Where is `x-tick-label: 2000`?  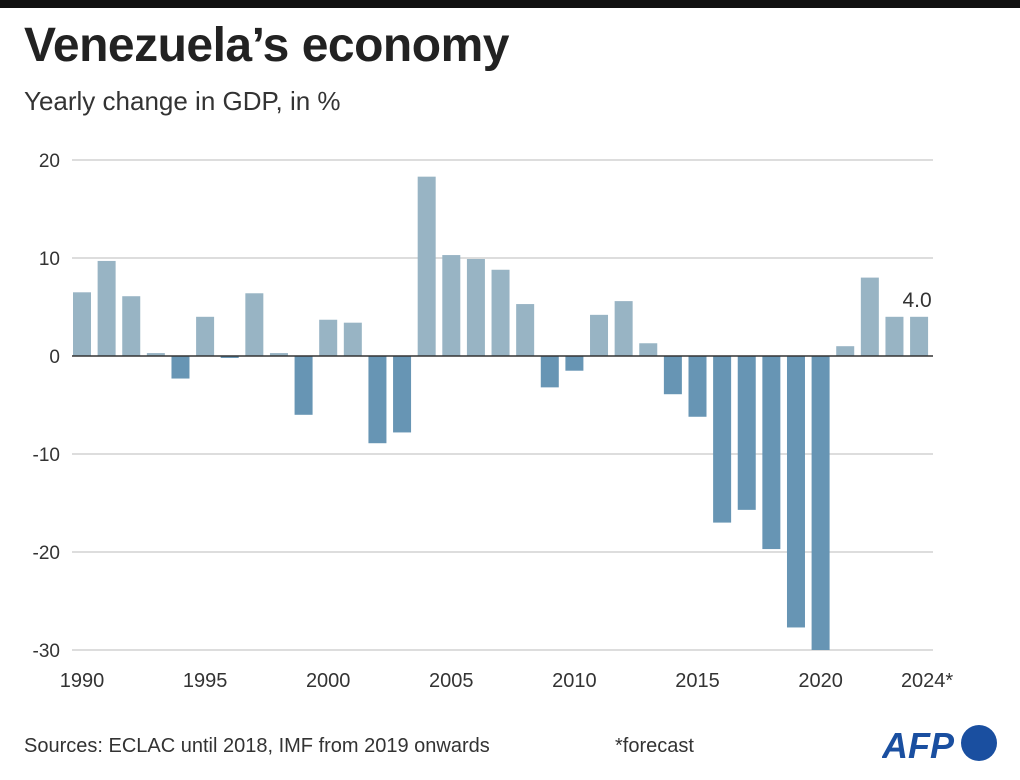 x-tick-label: 2000 is located at coordinates (328, 681).